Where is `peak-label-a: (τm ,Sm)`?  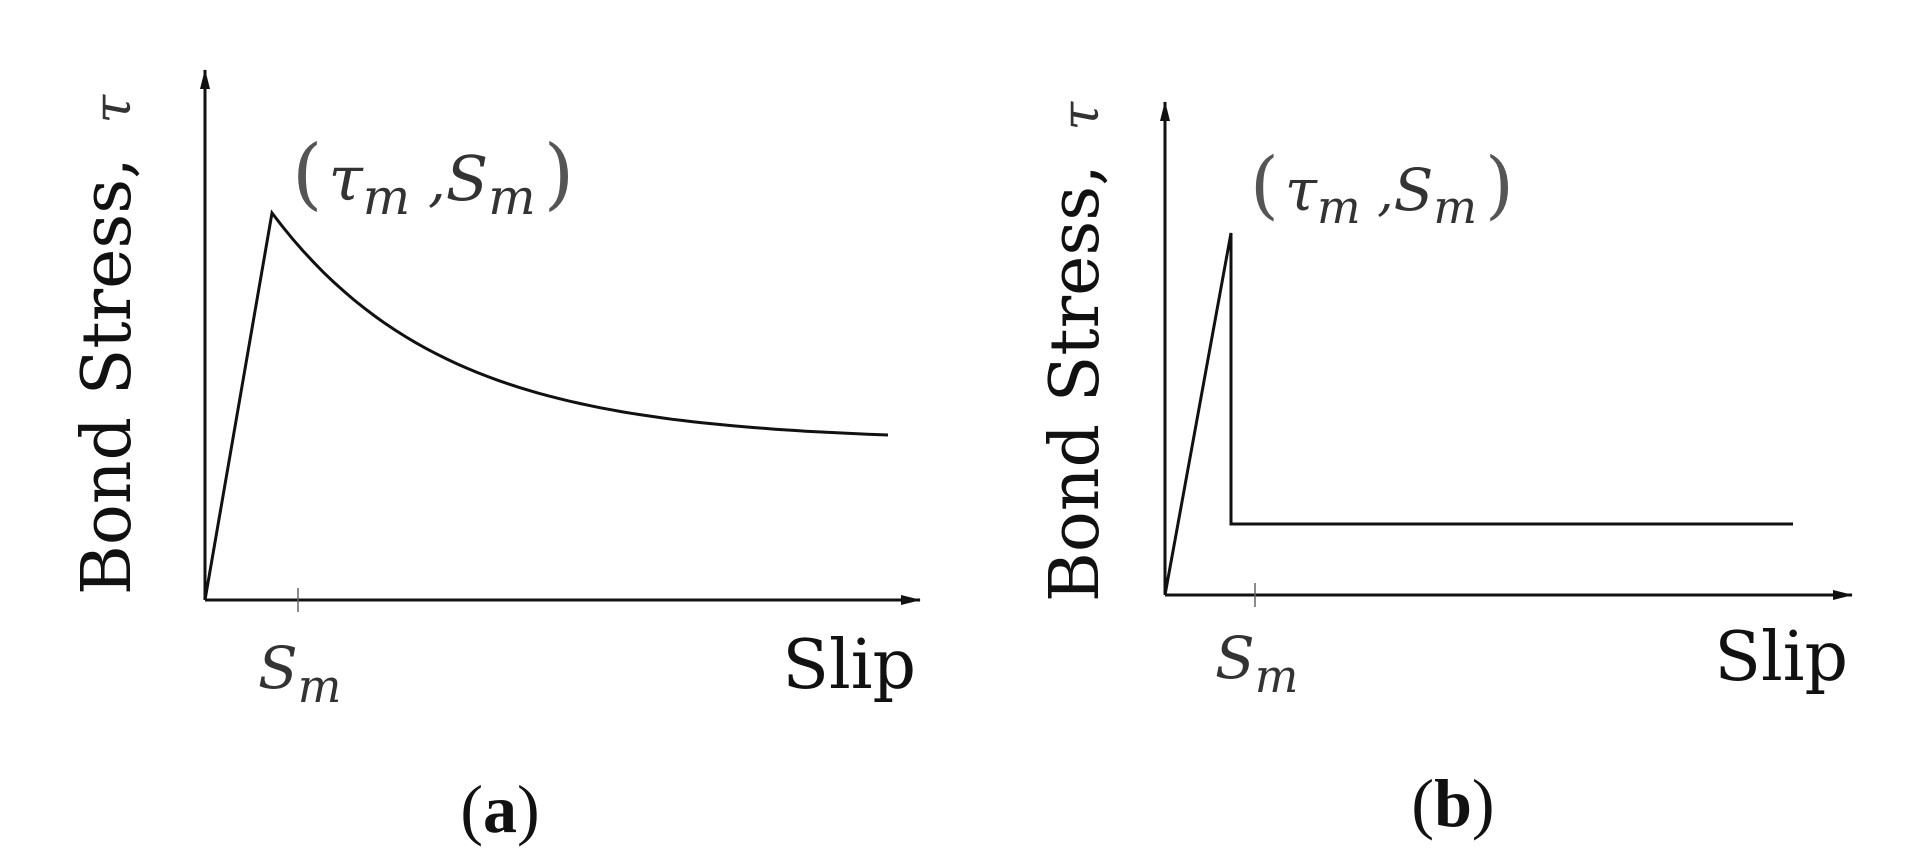 peak-label-a: (τm ,Sm) is located at coordinates (433, 177).